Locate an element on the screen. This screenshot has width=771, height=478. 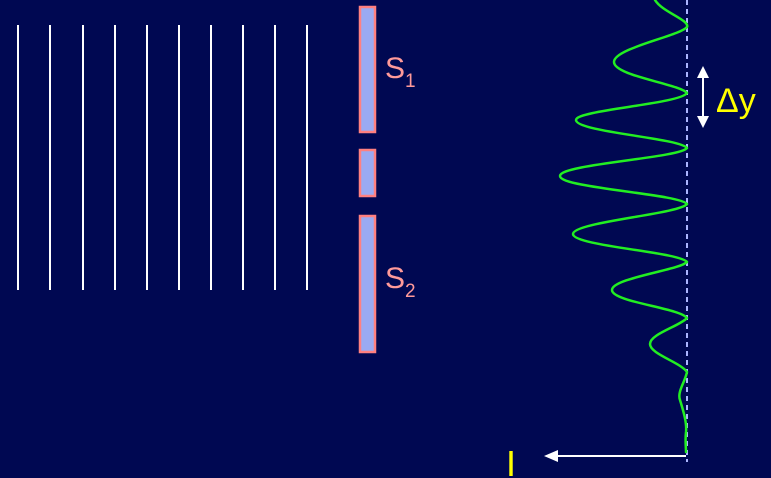
slit-1-label: S1 is located at coordinates (400, 72).